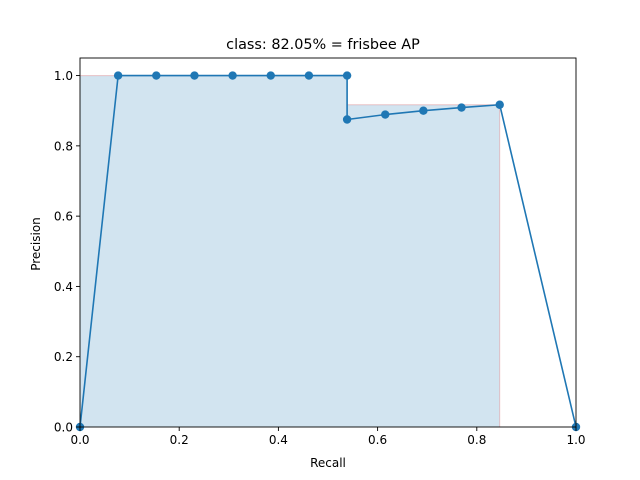 This screenshot has width=640, height=480. What do you see at coordinates (328, 437) in the screenshot?
I see `x-ticks: 0.0 0.2 0.4 0.6 0.8 1.0` at bounding box center [328, 437].